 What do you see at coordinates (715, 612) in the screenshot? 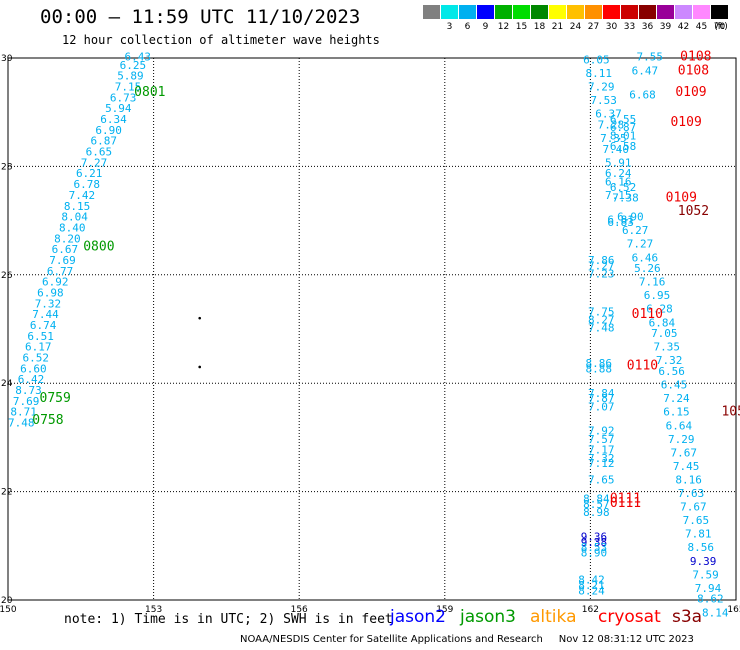
I see `wave-height-label: 8.14` at bounding box center [715, 612].